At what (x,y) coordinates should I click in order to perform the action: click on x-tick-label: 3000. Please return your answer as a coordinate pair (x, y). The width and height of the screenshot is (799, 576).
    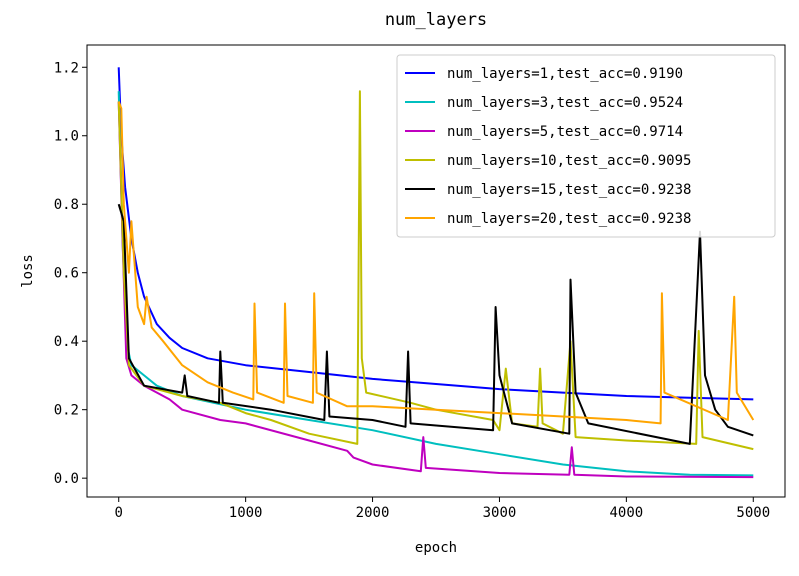
    Looking at the image, I should click on (500, 513).